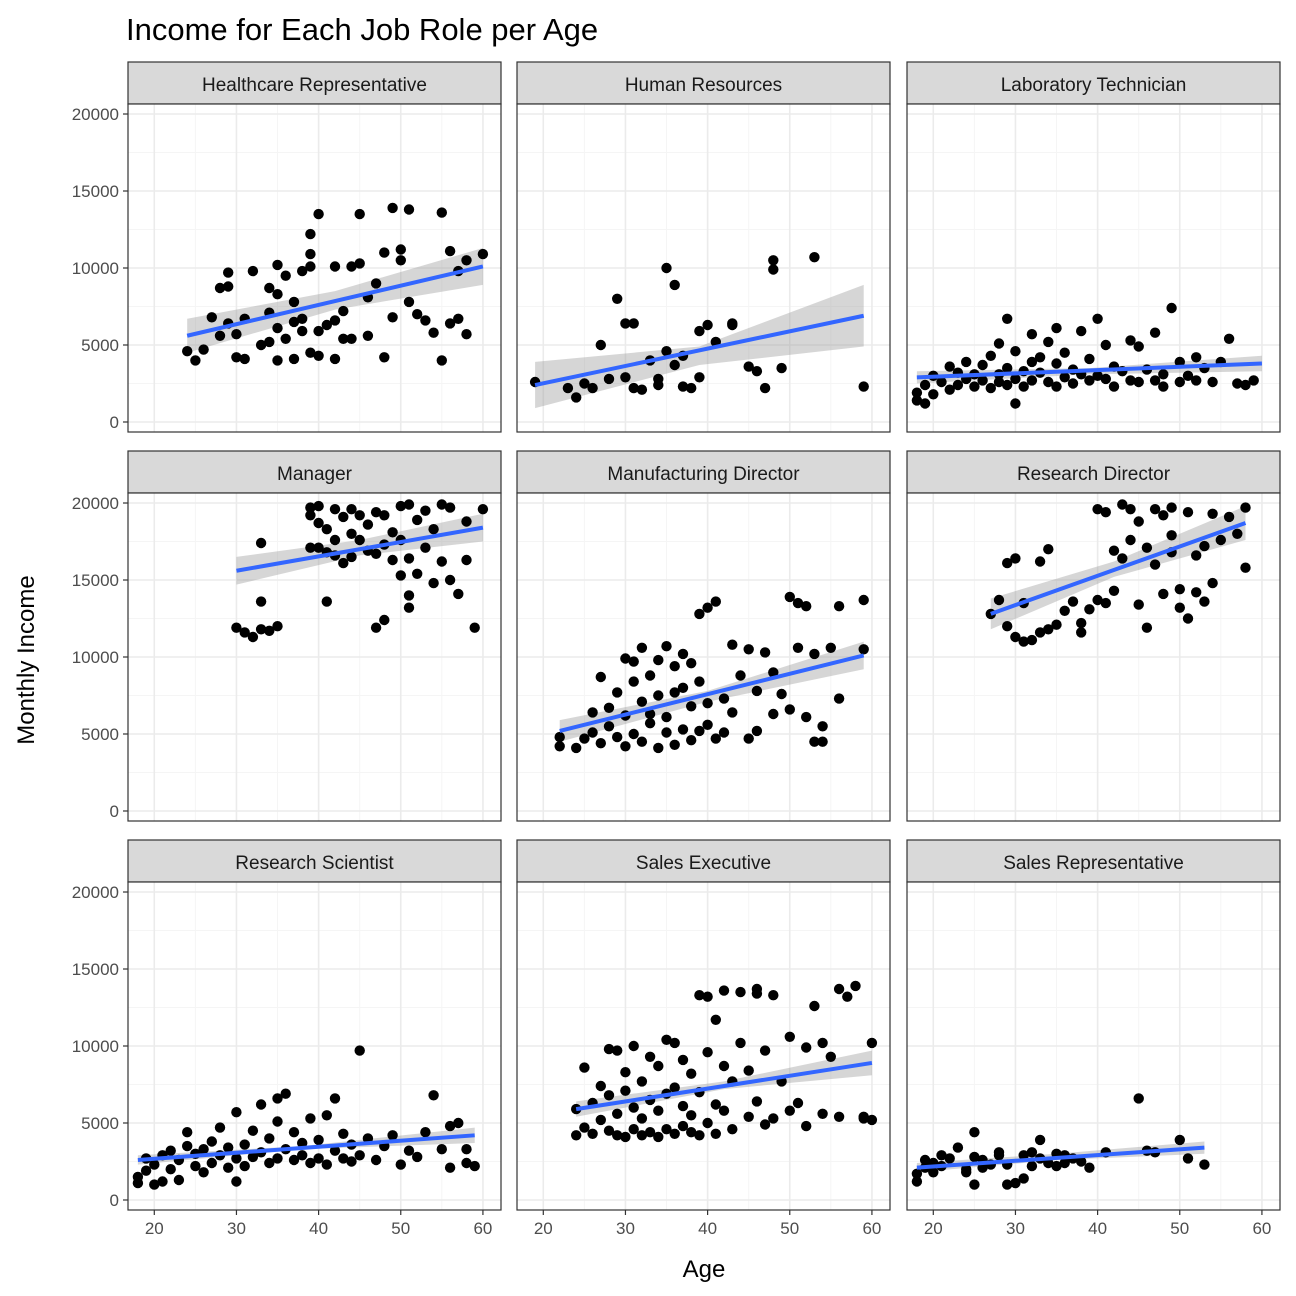 The width and height of the screenshot is (1296, 1296). I want to click on x-tick-label: 60, so click(482, 1228).